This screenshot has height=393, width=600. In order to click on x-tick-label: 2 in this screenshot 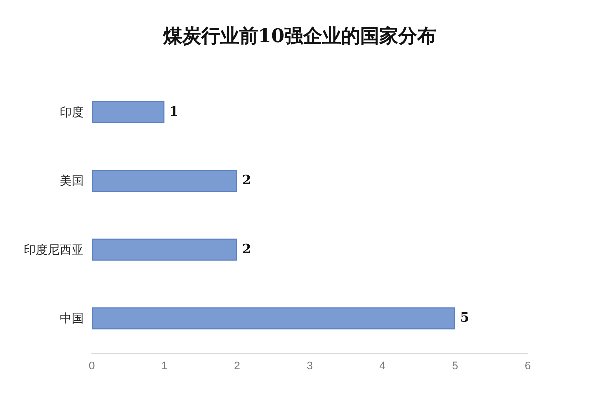, I will do `click(237, 366)`.